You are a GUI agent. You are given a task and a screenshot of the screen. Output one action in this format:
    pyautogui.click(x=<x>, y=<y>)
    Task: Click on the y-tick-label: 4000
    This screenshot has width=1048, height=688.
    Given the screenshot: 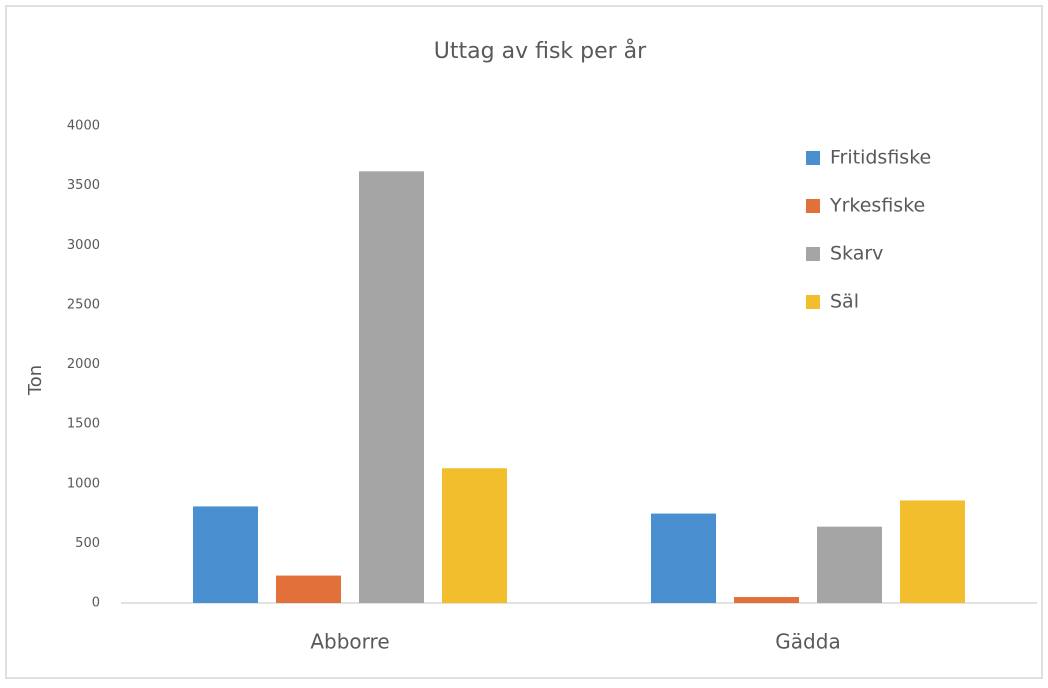 What is the action you would take?
    pyautogui.click(x=83, y=126)
    